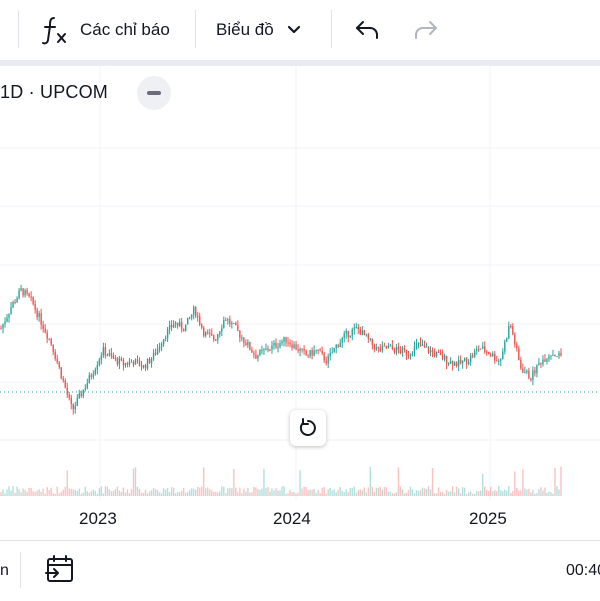 This screenshot has height=601, width=600. What do you see at coordinates (60, 569) in the screenshot?
I see `go-to-date-icon` at bounding box center [60, 569].